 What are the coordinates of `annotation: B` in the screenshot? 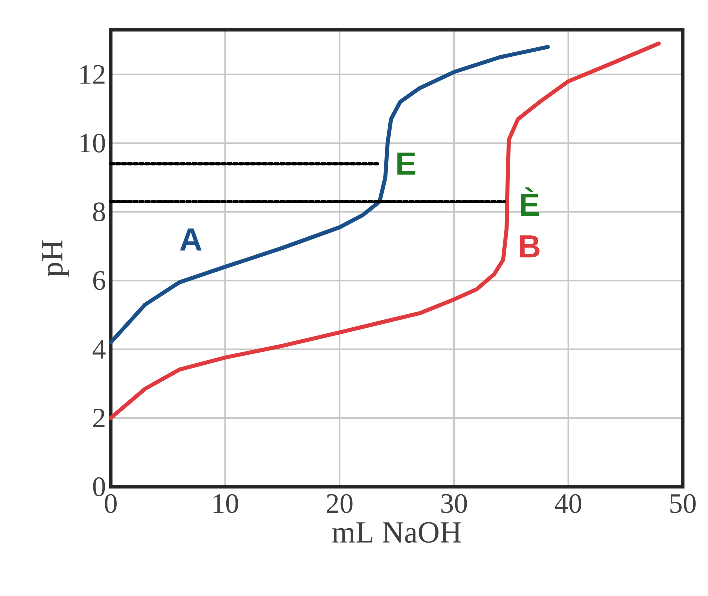 It's located at (530, 247).